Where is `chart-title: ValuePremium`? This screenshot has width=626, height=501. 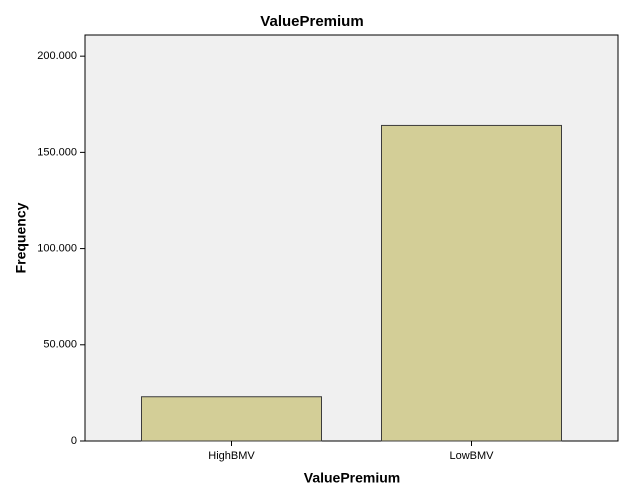
chart-title: ValuePremium is located at coordinates (311, 21).